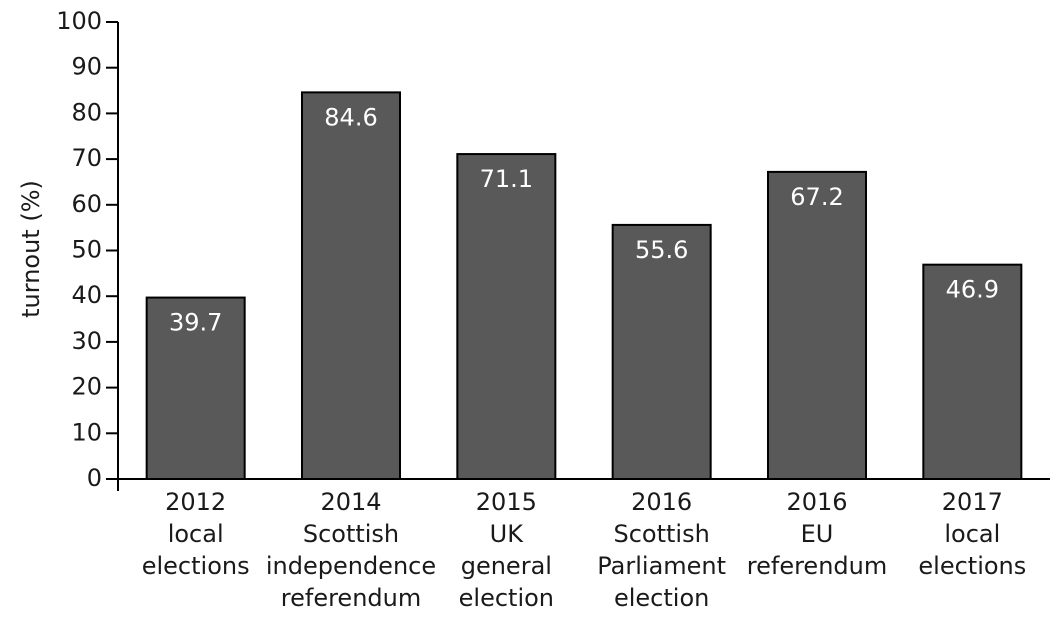  I want to click on x-tick-label: 2016 EU referendum, so click(817, 534).